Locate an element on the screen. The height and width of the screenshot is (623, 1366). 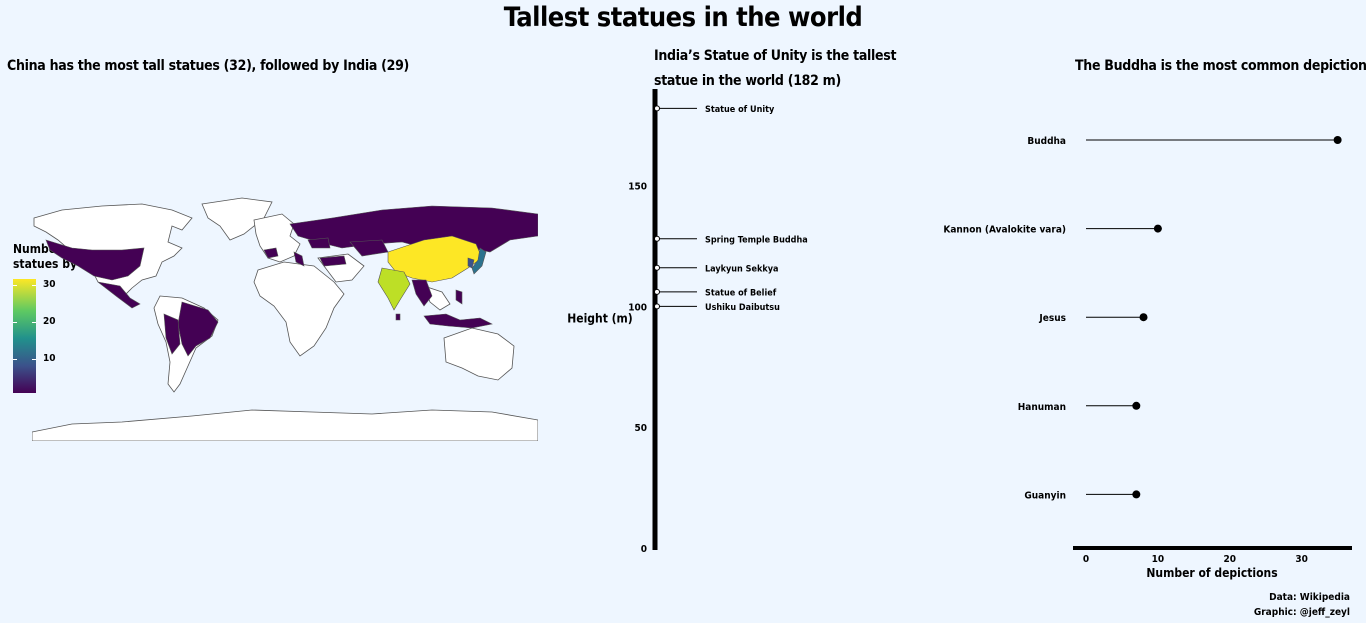
map-usa is located at coordinates (95, 260).